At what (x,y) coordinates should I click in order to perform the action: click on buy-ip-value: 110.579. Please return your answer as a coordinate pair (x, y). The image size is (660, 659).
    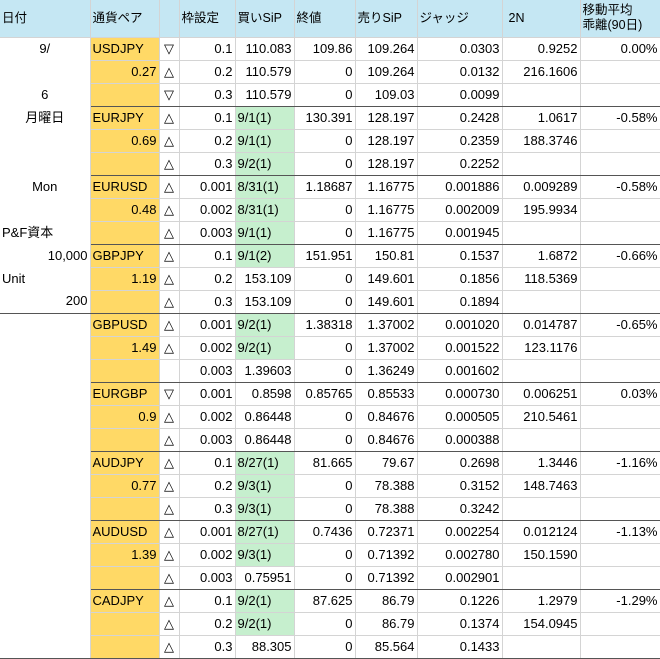
    Looking at the image, I should click on (265, 72).